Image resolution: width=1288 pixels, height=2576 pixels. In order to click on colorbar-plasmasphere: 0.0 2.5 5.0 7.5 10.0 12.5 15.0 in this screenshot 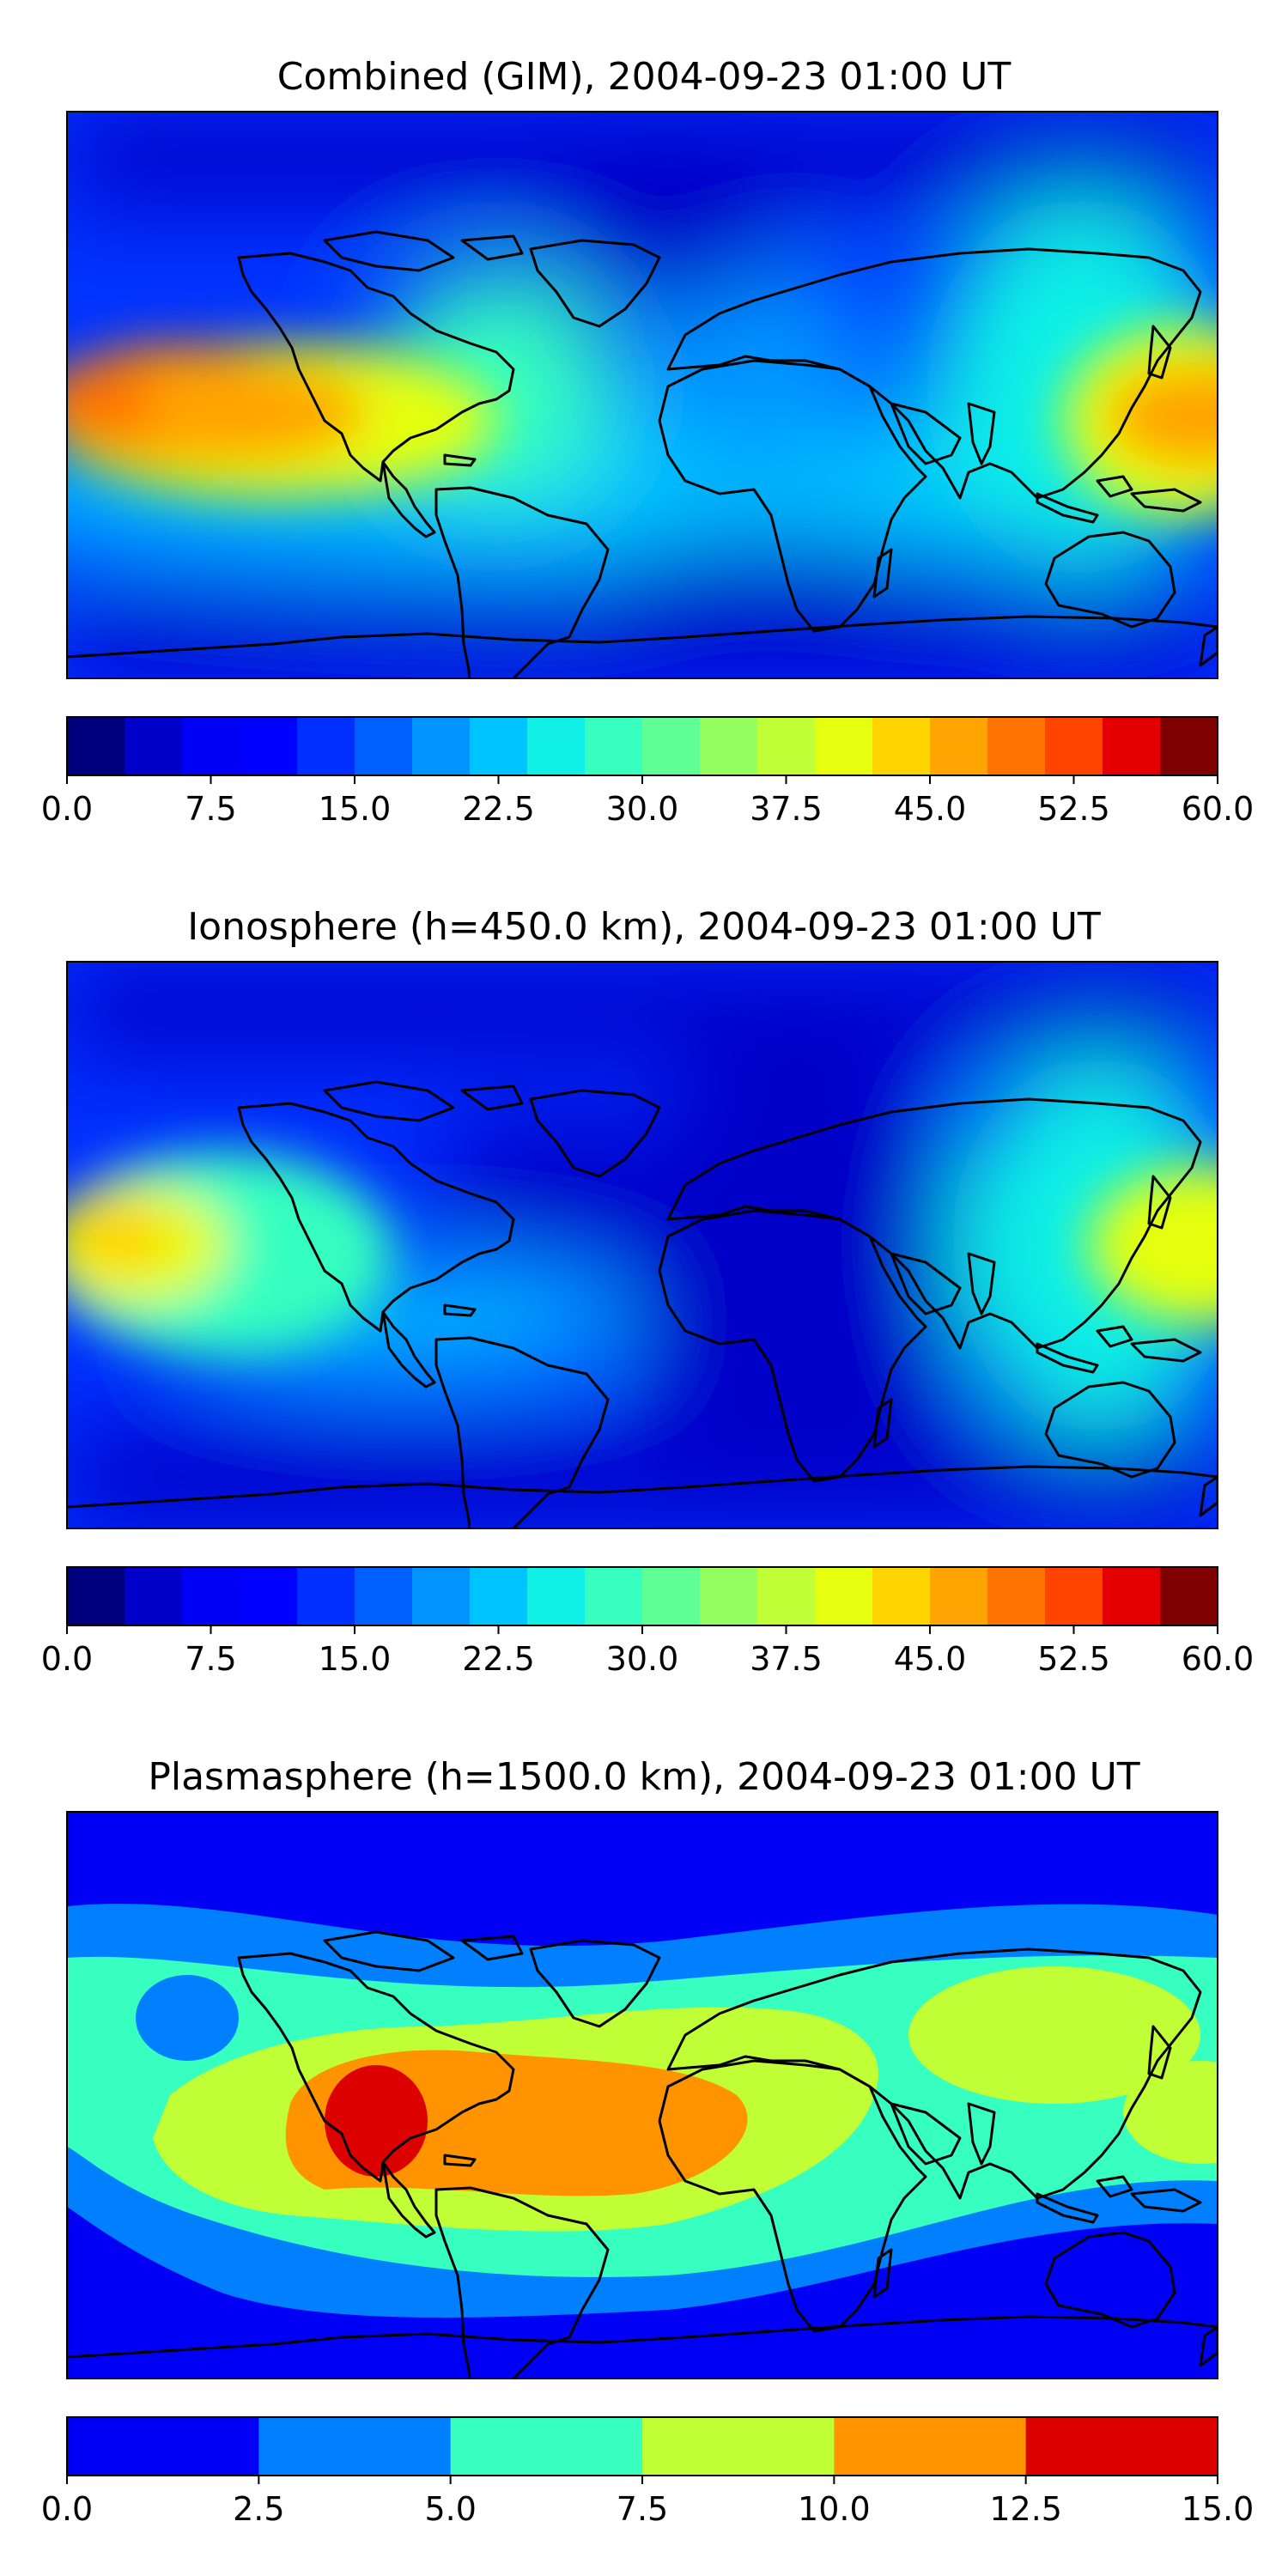, I will do `click(648, 2472)`.